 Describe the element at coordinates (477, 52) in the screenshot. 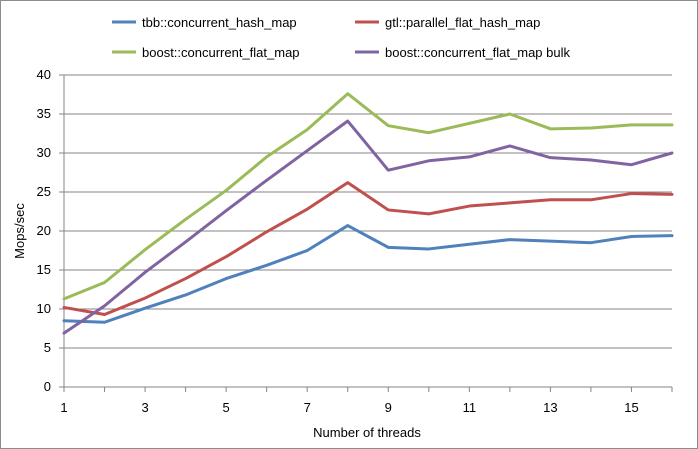

I see `legend-label: boost::concurrent_flat_map bulk` at that location.